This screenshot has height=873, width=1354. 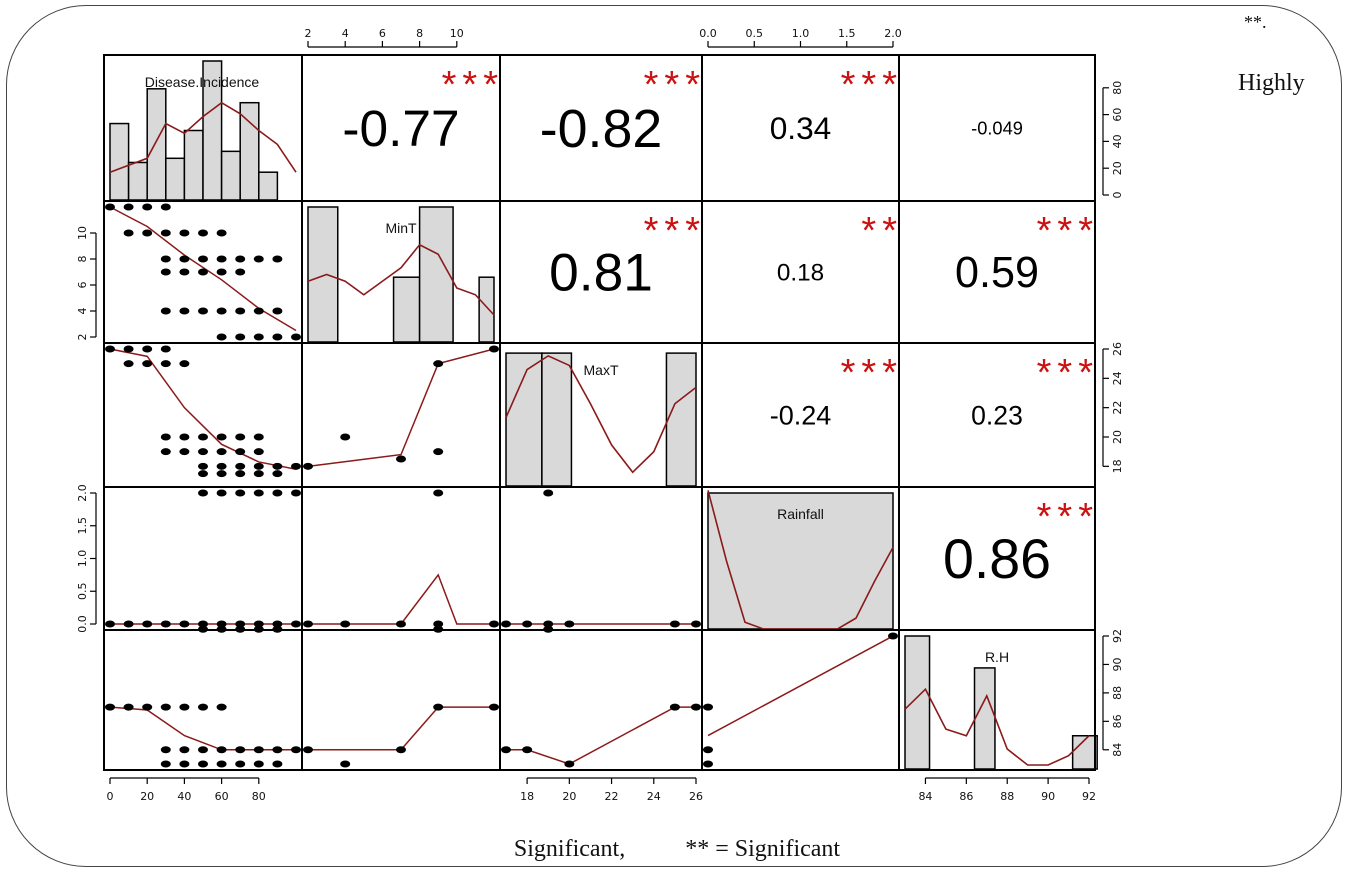 I want to click on axis-tick-label: 40, so click(x=1117, y=141).